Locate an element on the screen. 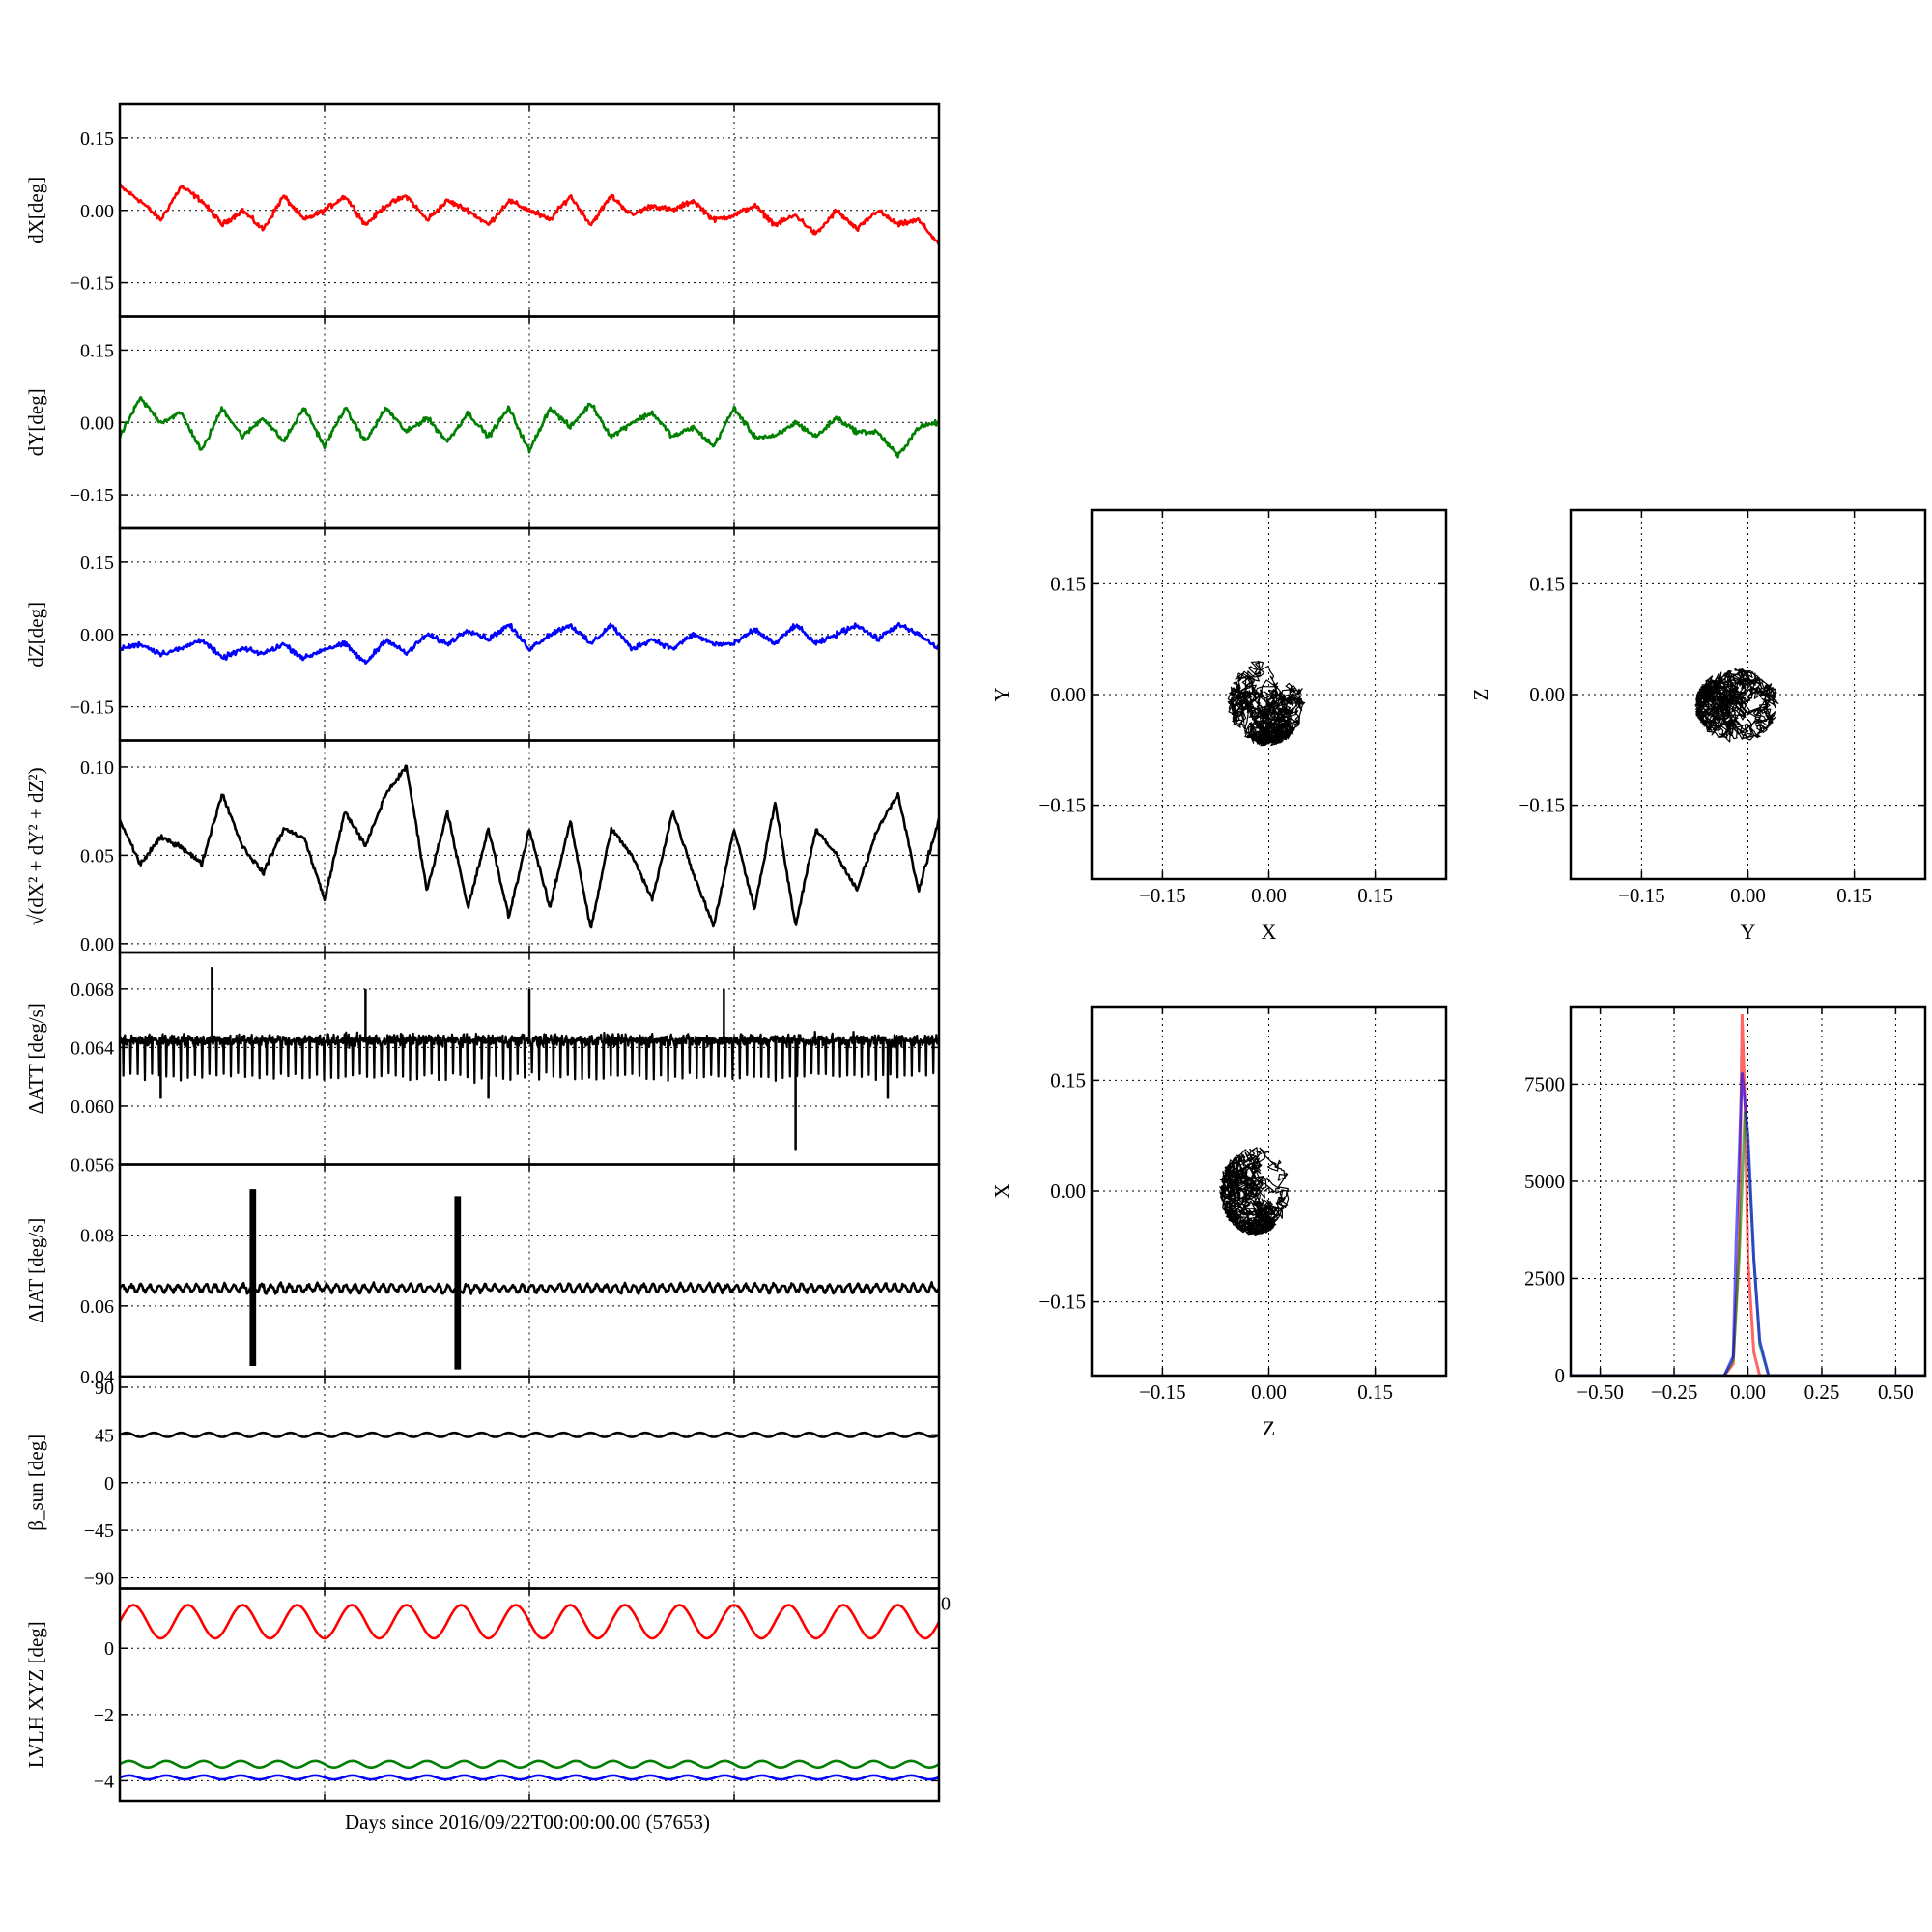  axis-ylabel: X is located at coordinates (1002, 1190).